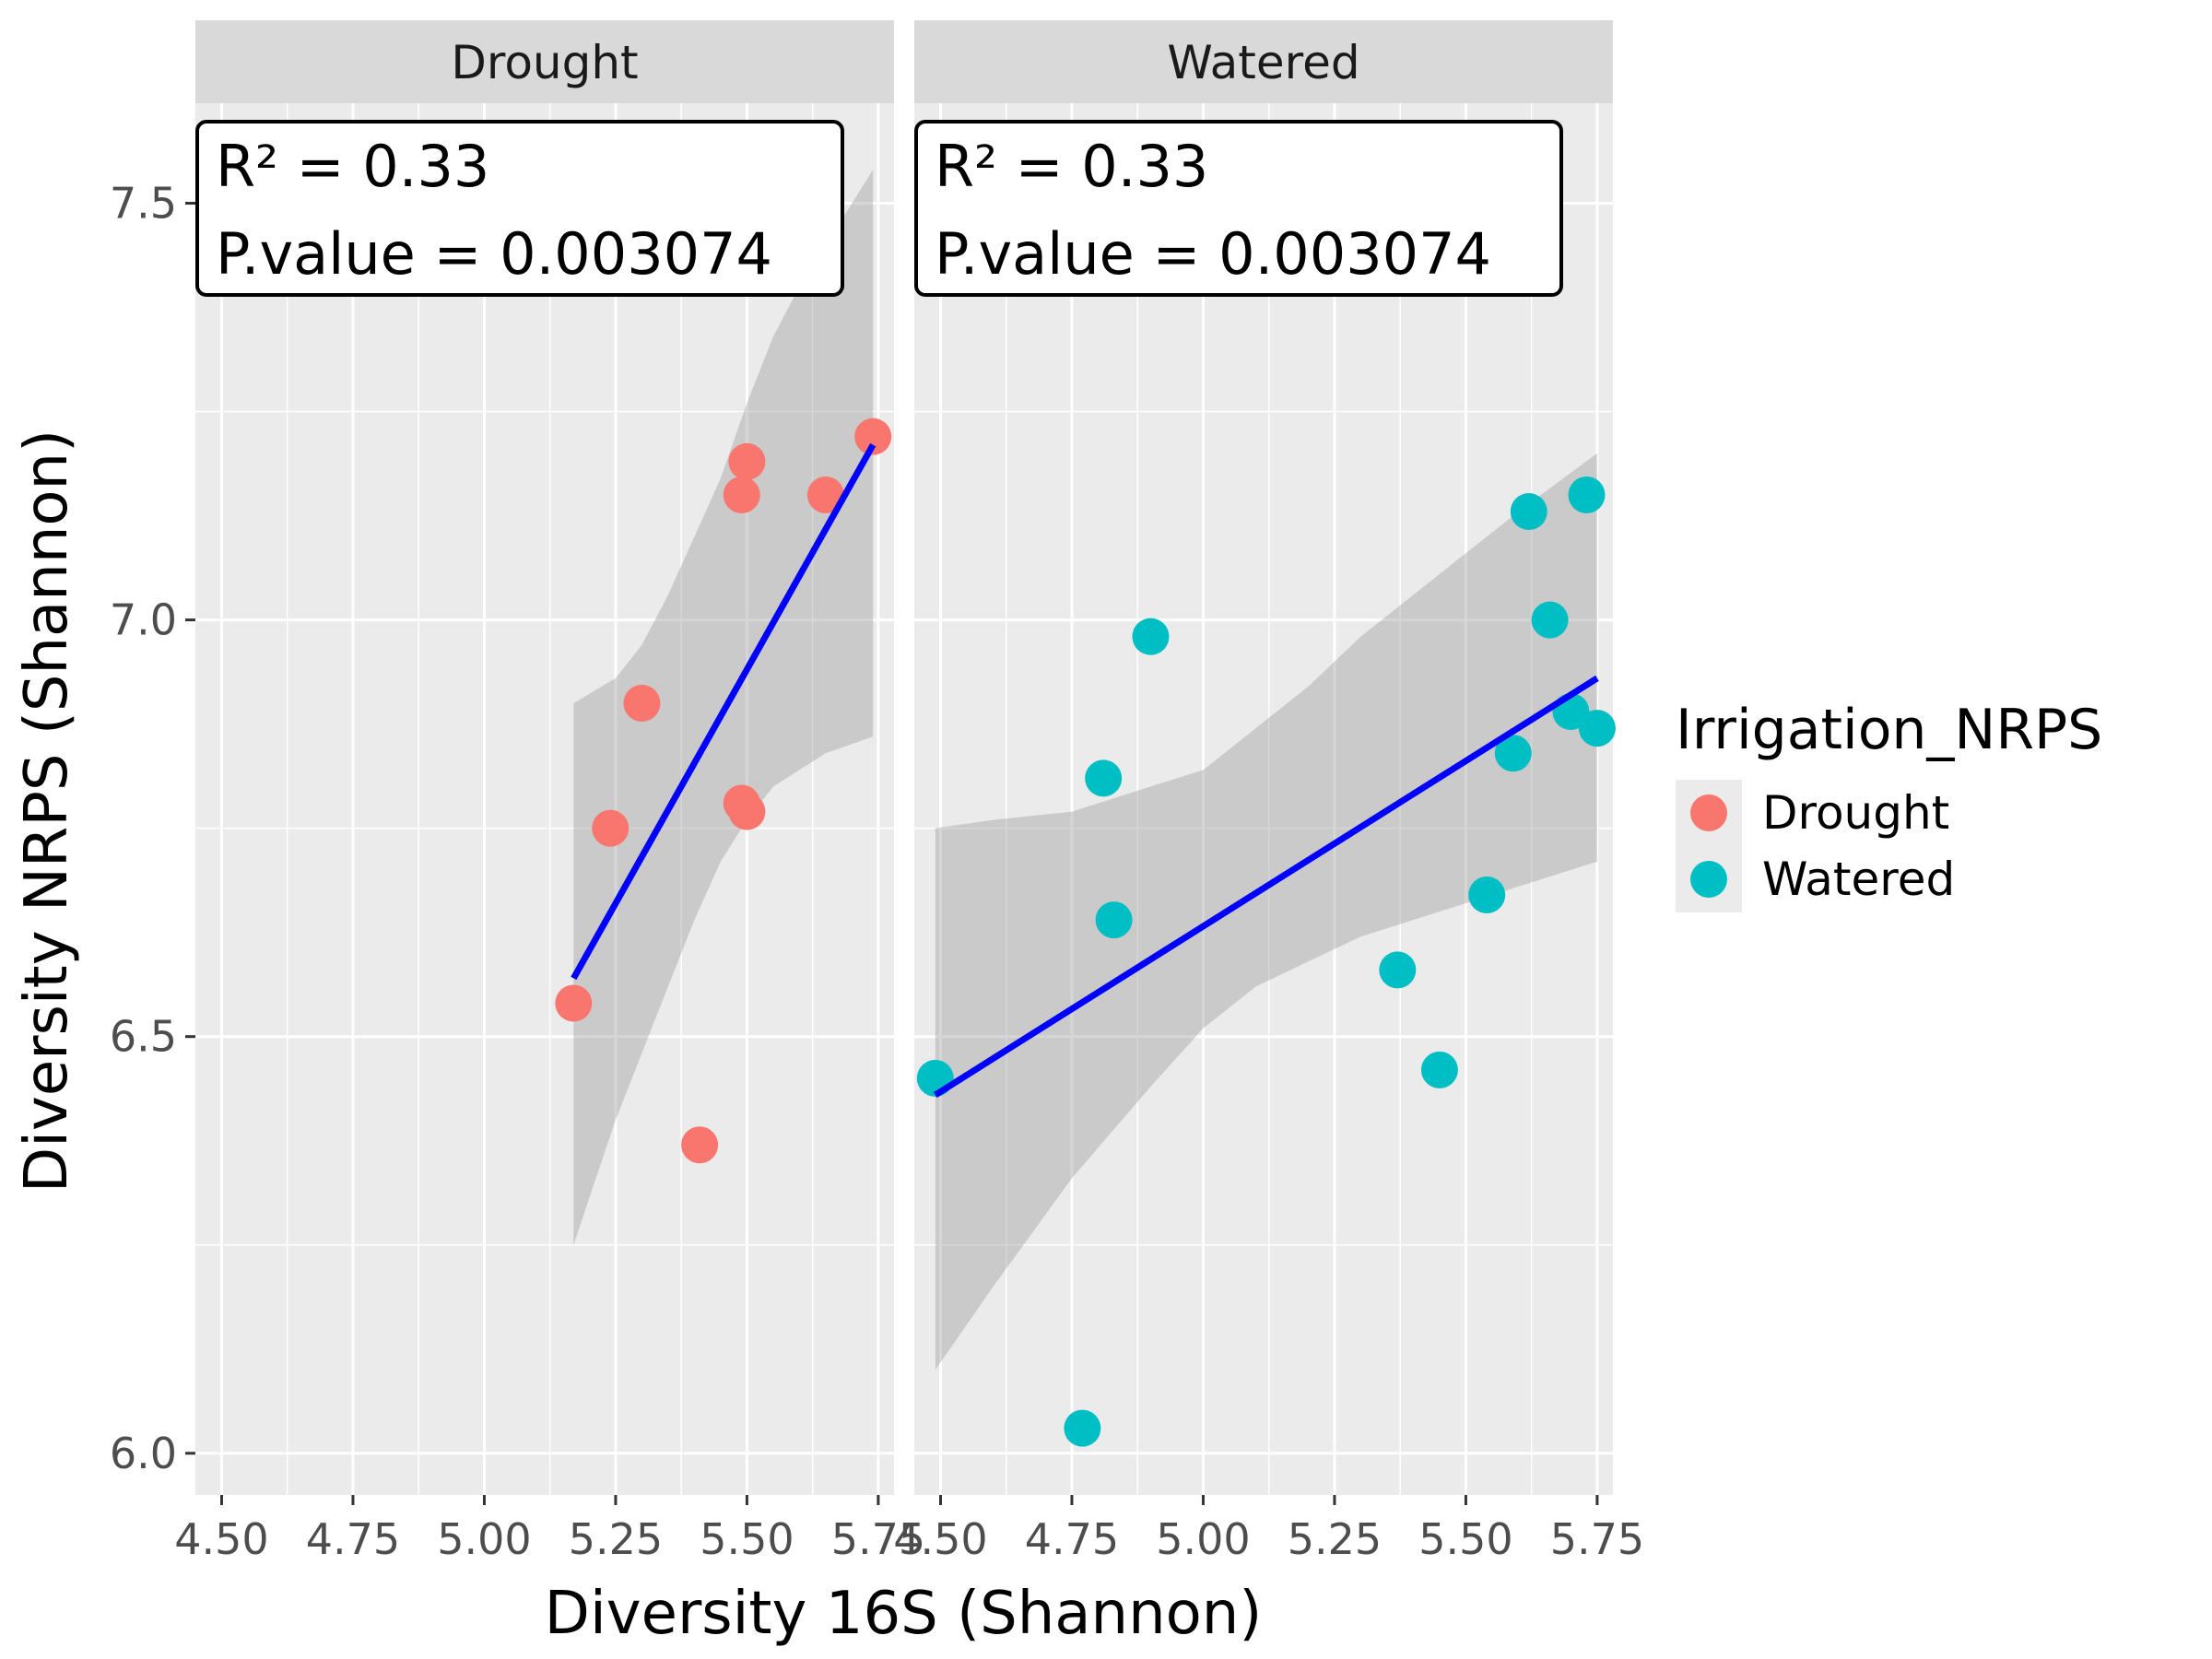  I want to click on y-tick-label: 6.0, so click(143, 1453).